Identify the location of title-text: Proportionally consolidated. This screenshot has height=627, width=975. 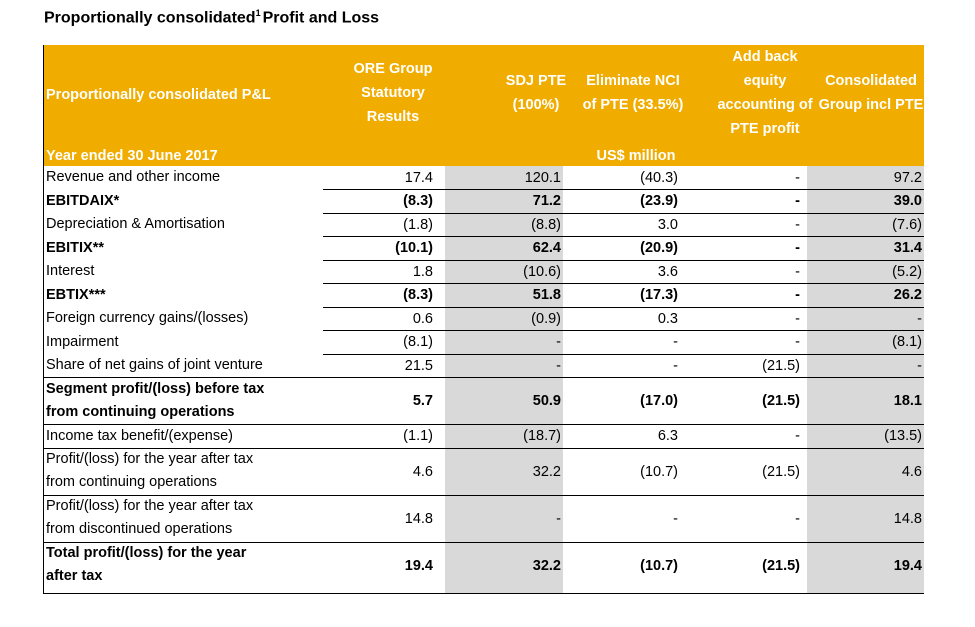
(150, 18).